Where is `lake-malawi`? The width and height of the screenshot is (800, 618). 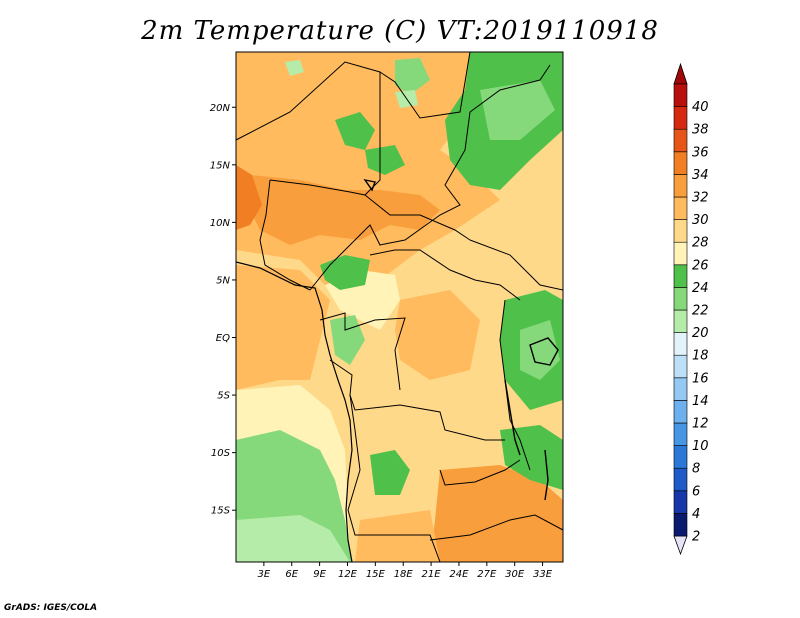
lake-malawi is located at coordinates (546, 475).